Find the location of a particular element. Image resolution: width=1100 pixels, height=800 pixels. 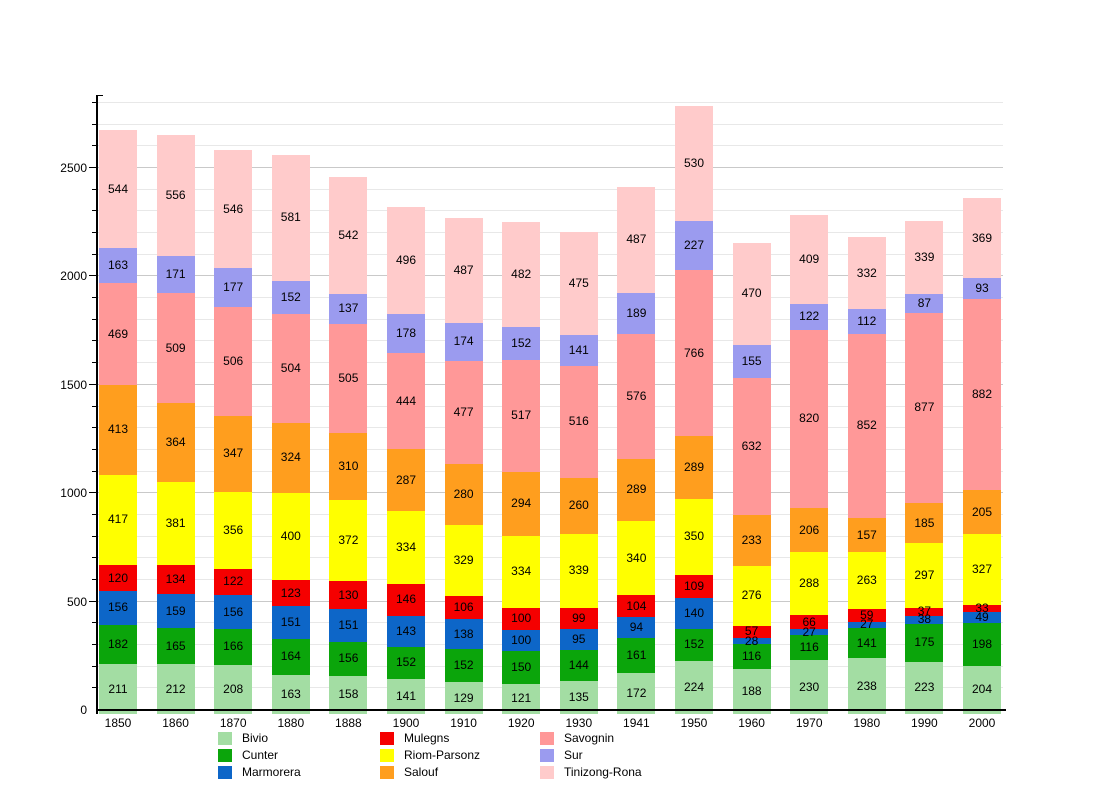

bar-segment-bivio-1870: 208 is located at coordinates (233, 689).